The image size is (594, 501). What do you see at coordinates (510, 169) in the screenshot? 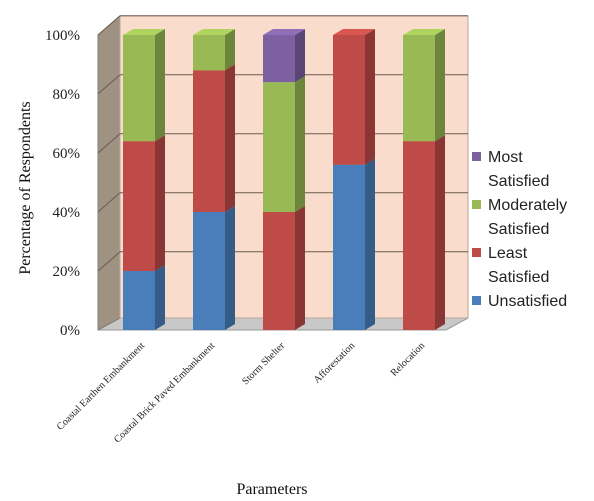
I see `legend-item: Most Satisfied` at bounding box center [510, 169].